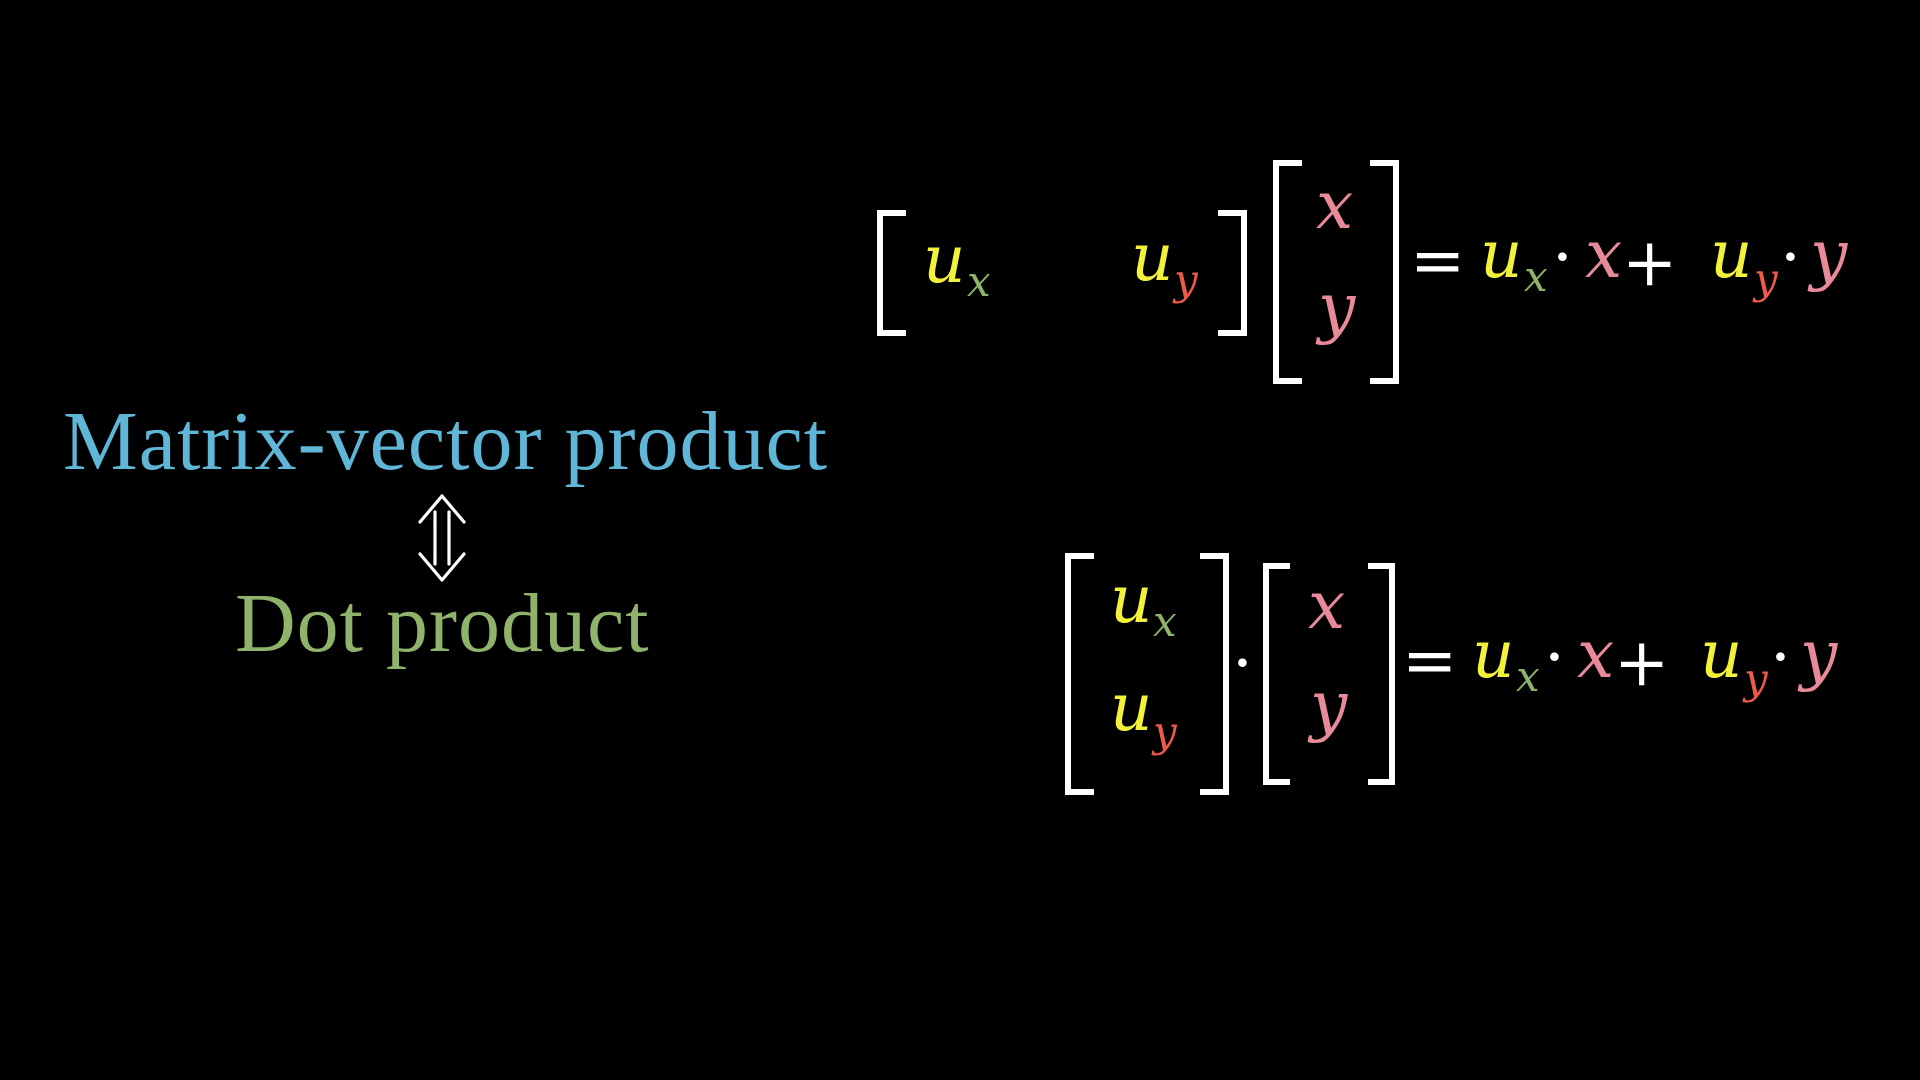  I want to click on col1-u-x: u, so click(1131, 599).